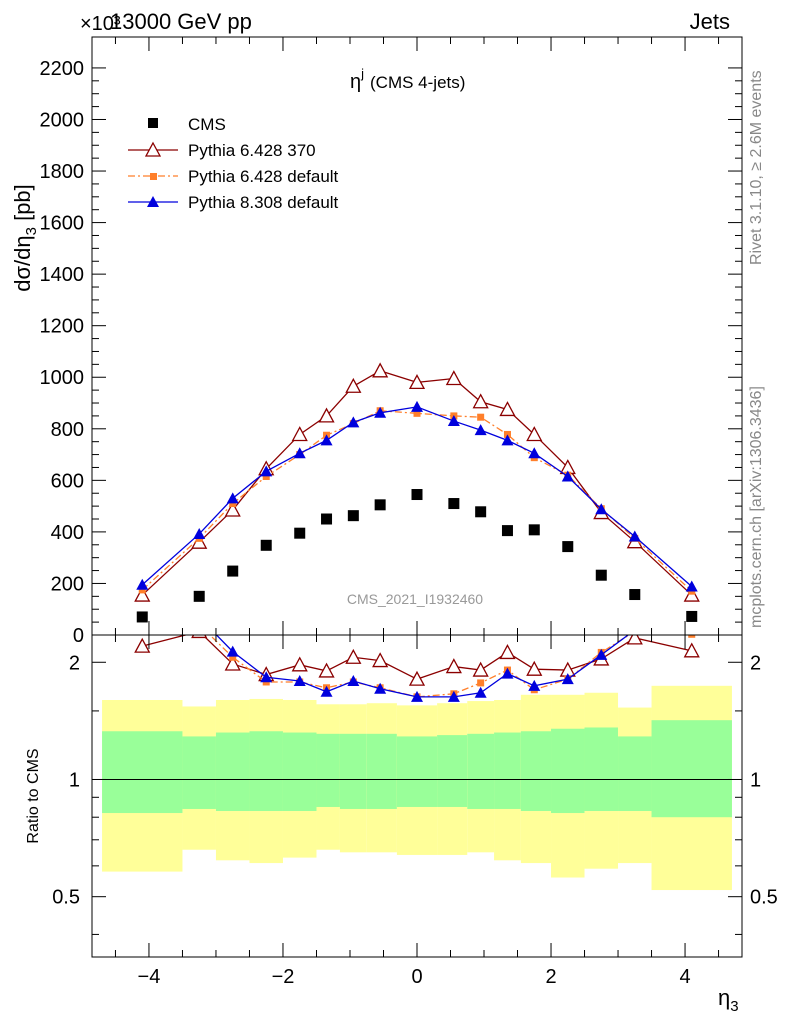 The width and height of the screenshot is (786, 1024). What do you see at coordinates (149, 977) in the screenshot?
I see `x-tick-label: −4` at bounding box center [149, 977].